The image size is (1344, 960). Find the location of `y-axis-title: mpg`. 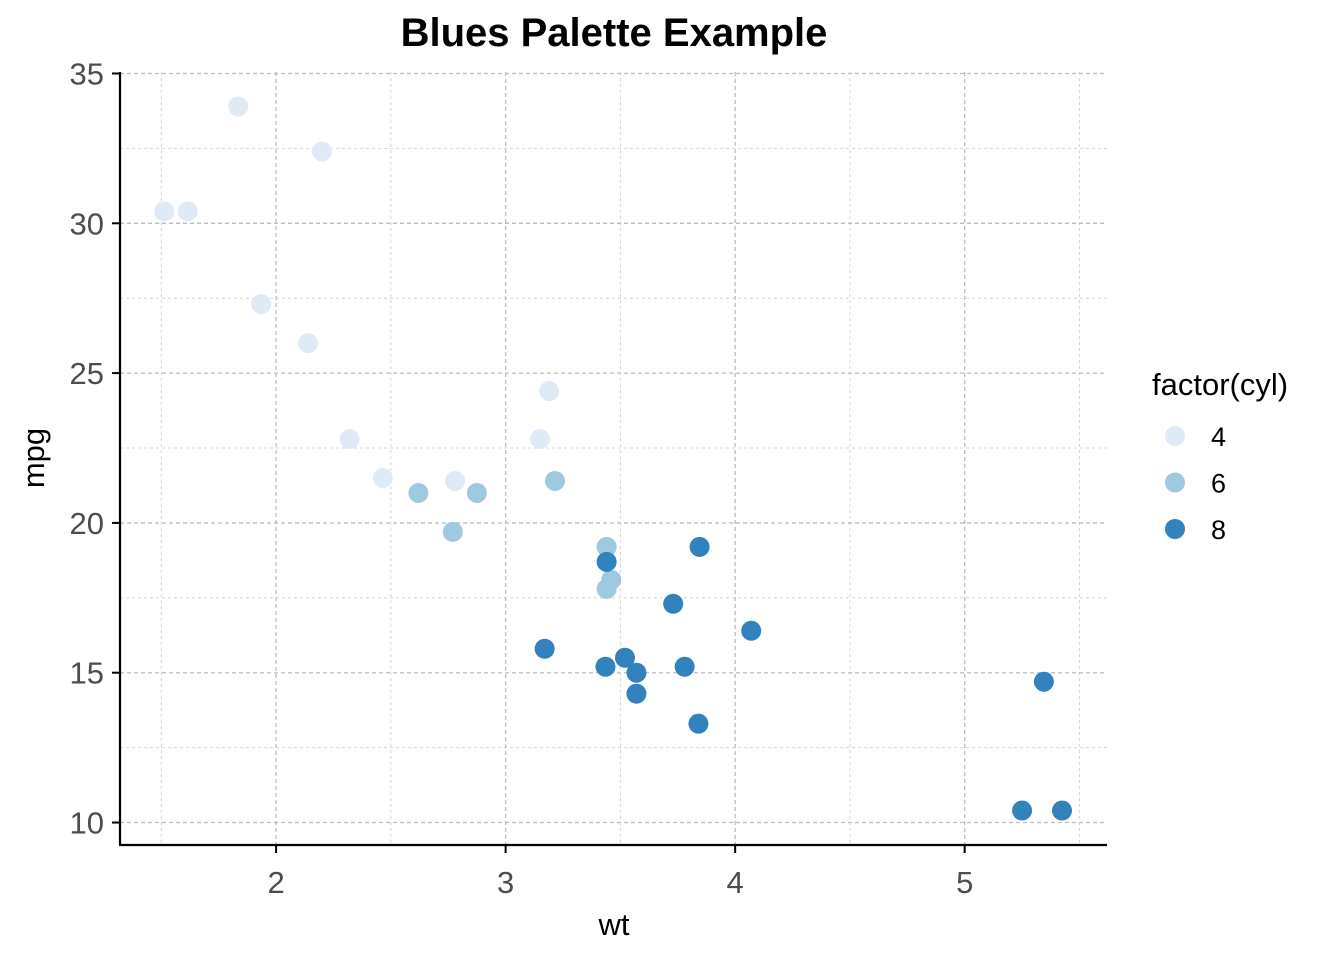

y-axis-title: mpg is located at coordinates (33, 458).